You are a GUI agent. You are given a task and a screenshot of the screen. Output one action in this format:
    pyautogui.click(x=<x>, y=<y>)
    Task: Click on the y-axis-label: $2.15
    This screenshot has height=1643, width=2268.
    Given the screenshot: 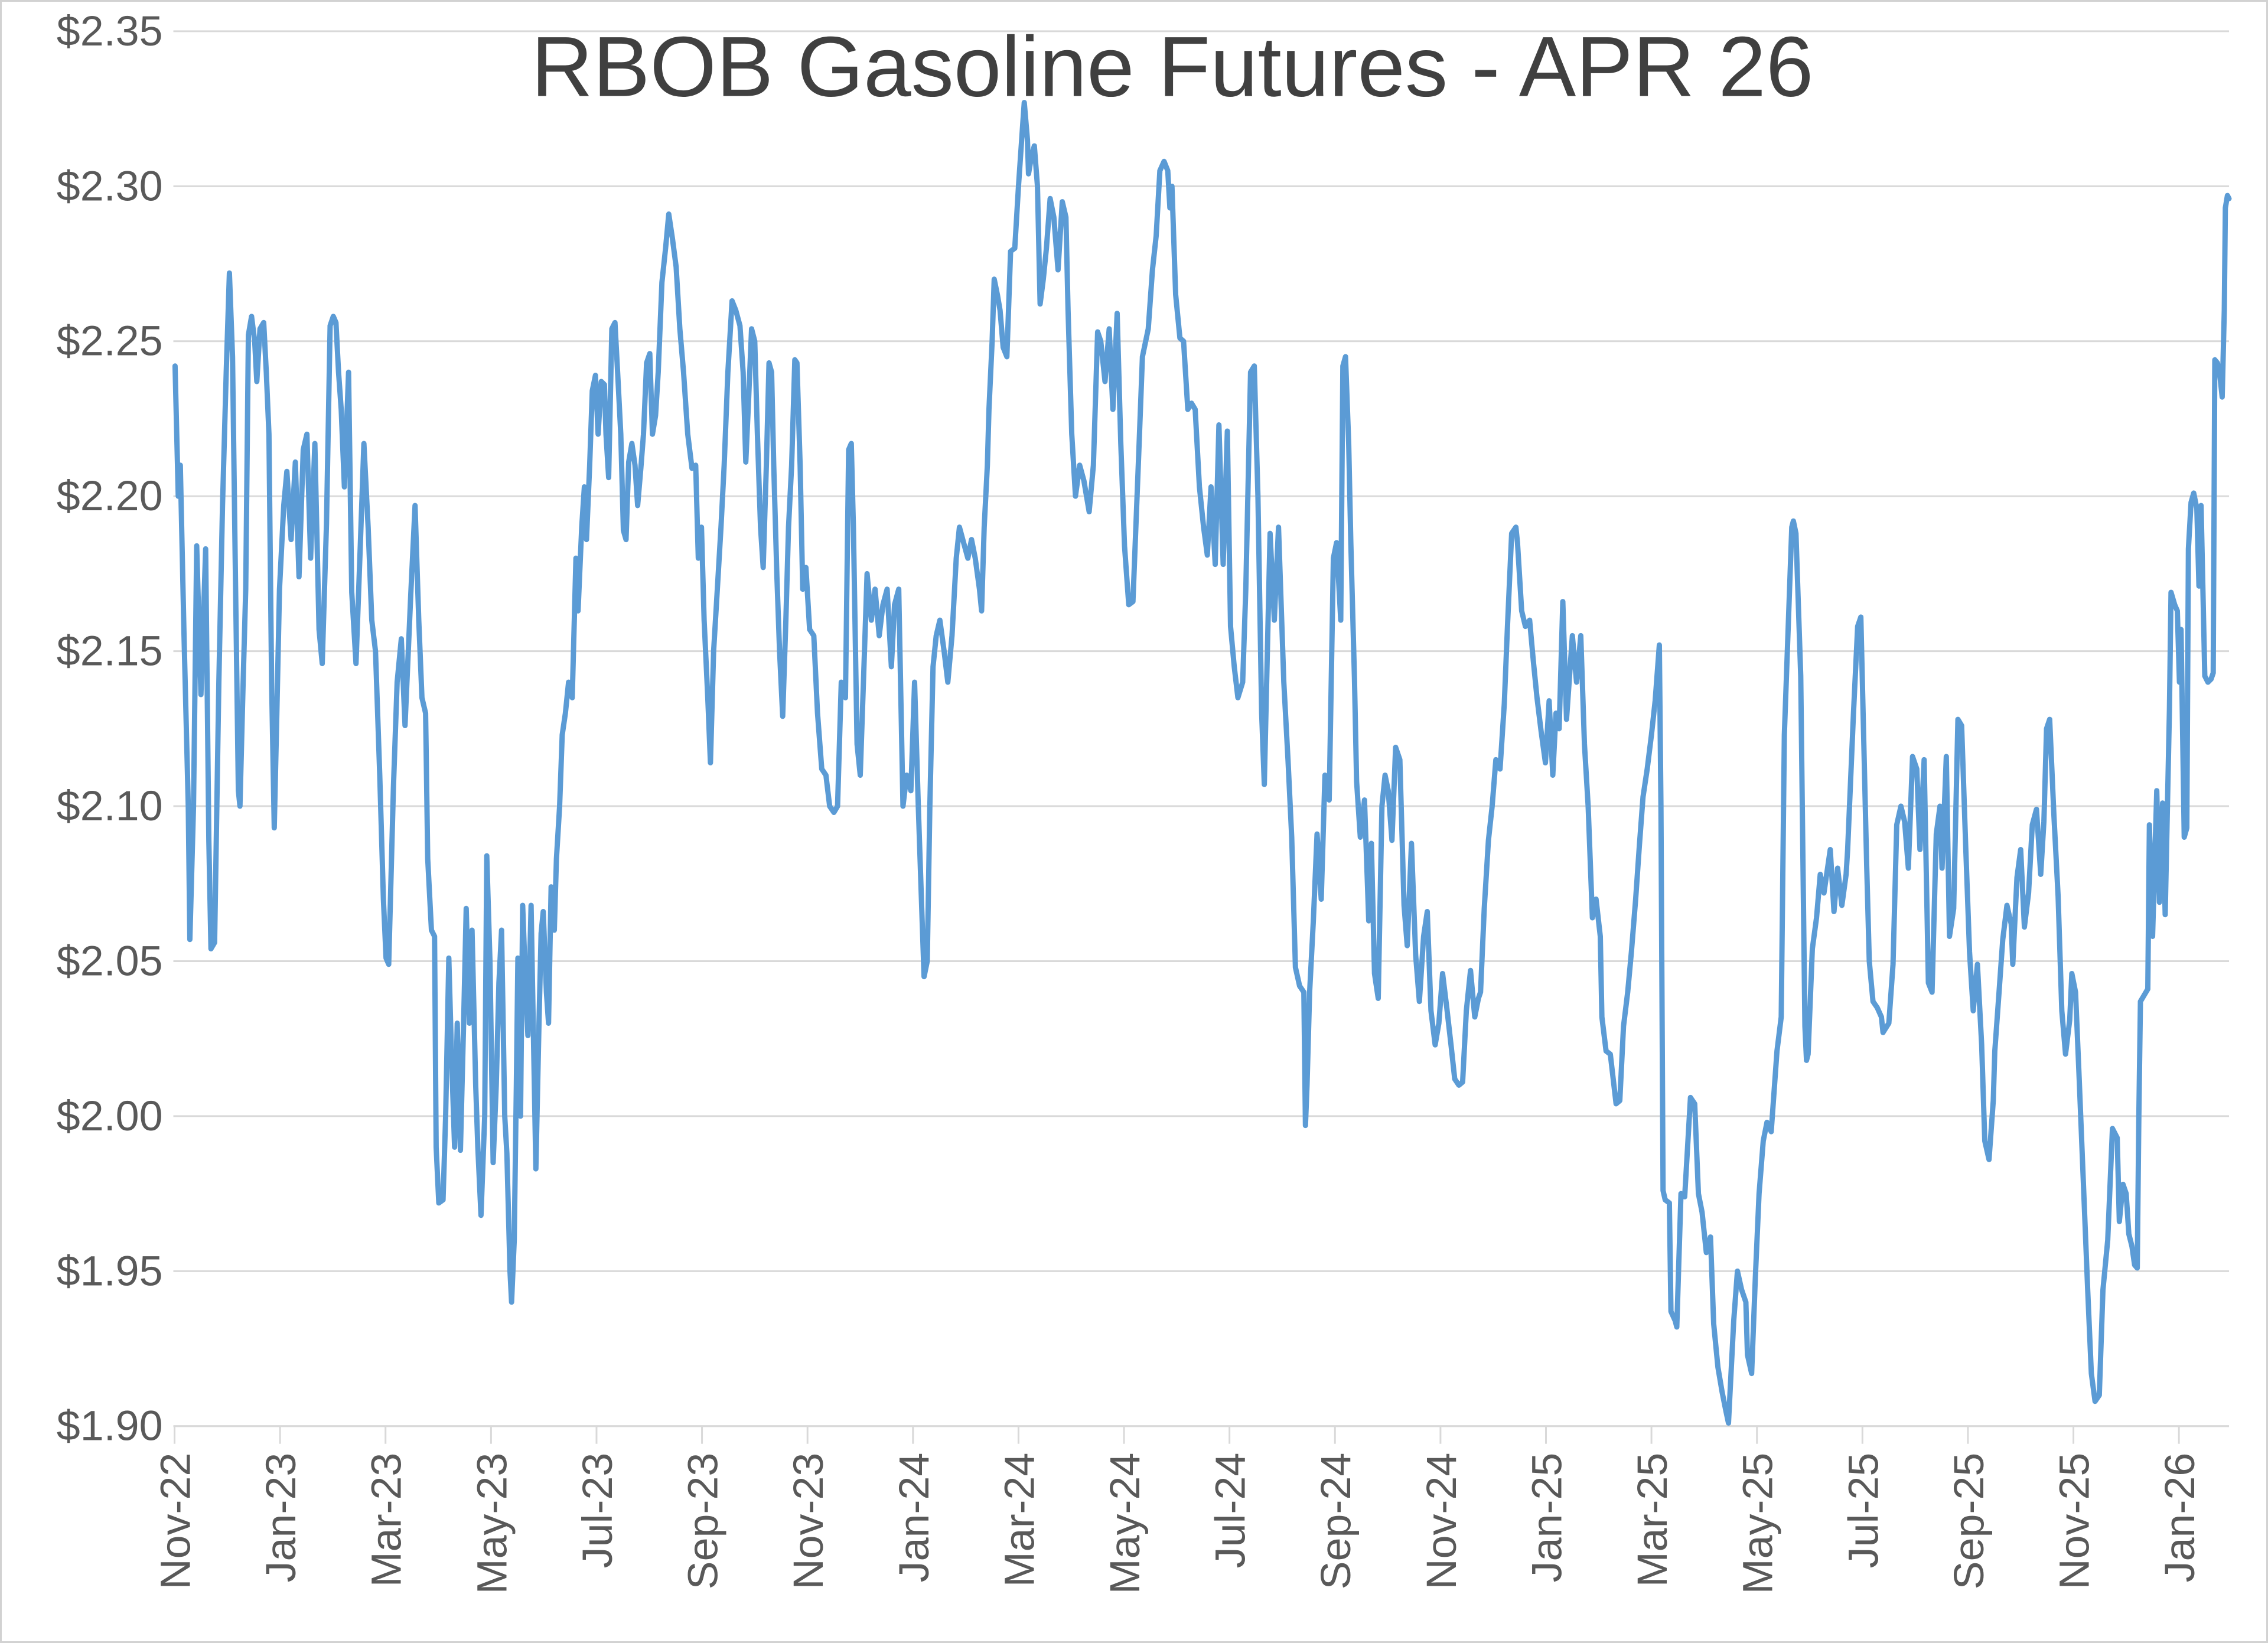 What is the action you would take?
    pyautogui.click(x=110, y=652)
    